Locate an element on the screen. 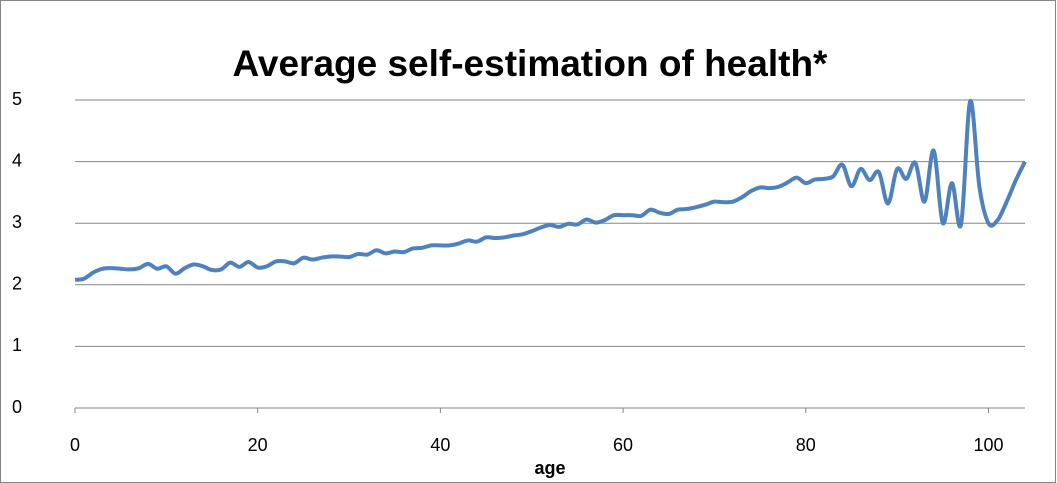 Image resolution: width=1057 pixels, height=483 pixels. x-tick-label: 80 is located at coordinates (806, 445).